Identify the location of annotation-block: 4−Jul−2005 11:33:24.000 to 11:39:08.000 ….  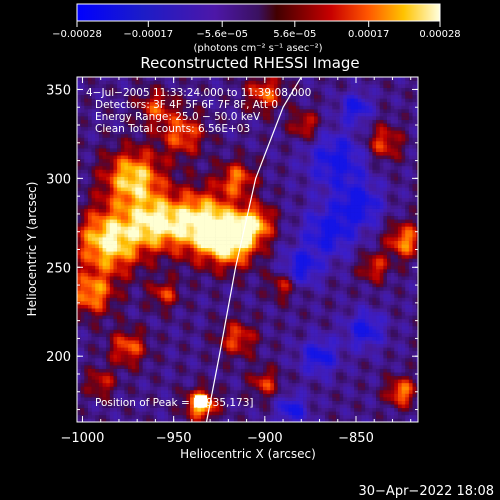
(198, 111).